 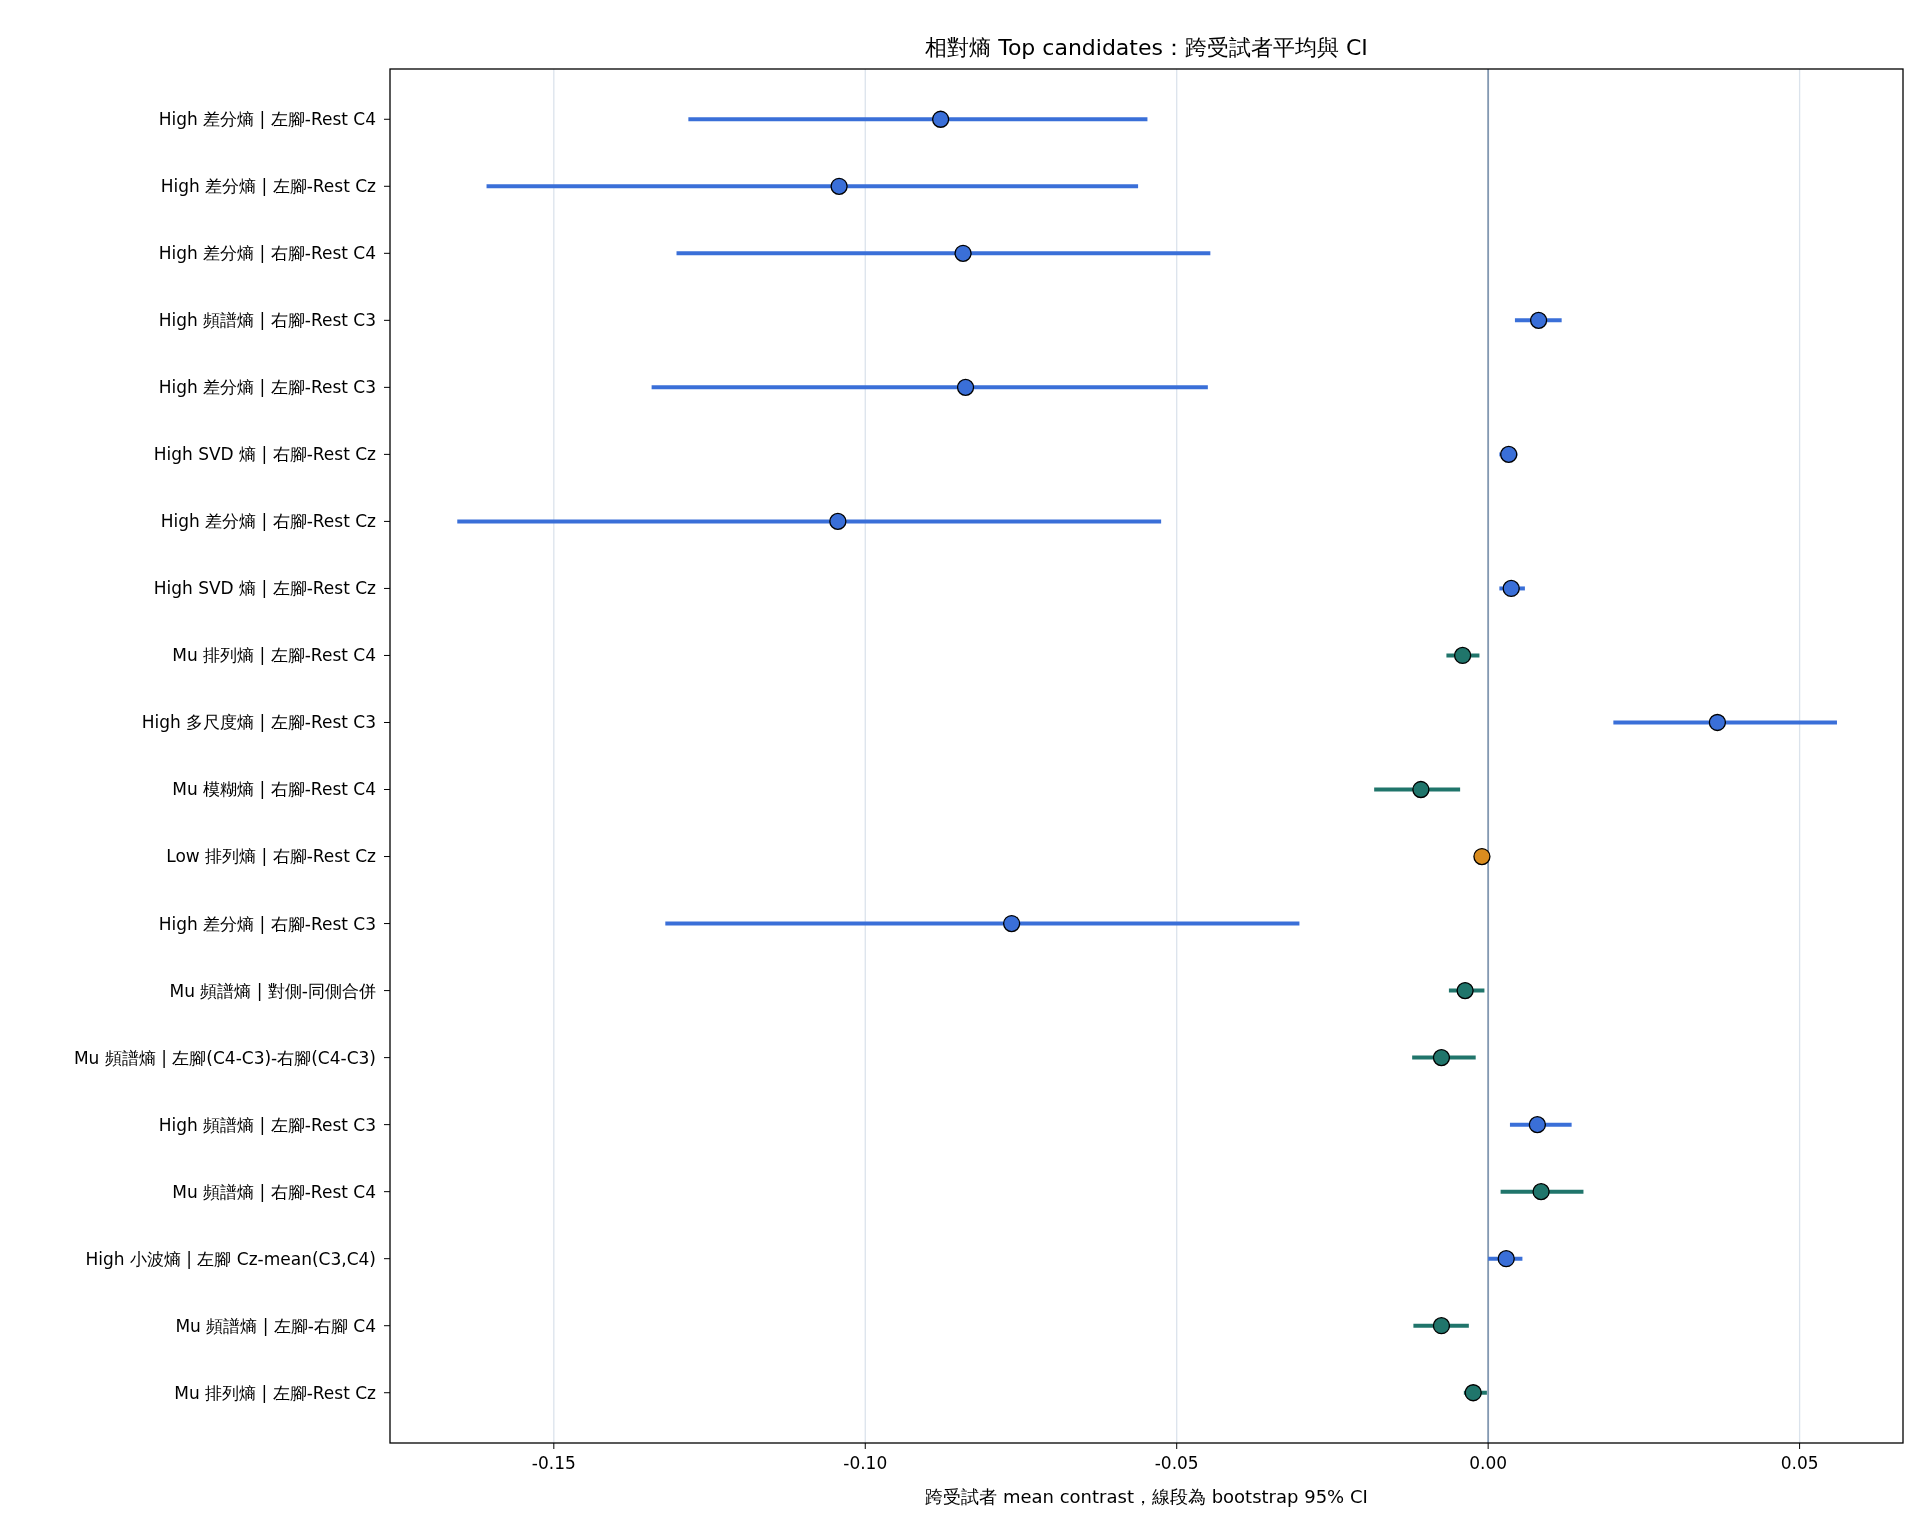 What do you see at coordinates (224, 1057) in the screenshot?
I see `y-tick-label: Mu 頻譜熵 | 左腳(C4-C3)-右腳(C4-C3)` at bounding box center [224, 1057].